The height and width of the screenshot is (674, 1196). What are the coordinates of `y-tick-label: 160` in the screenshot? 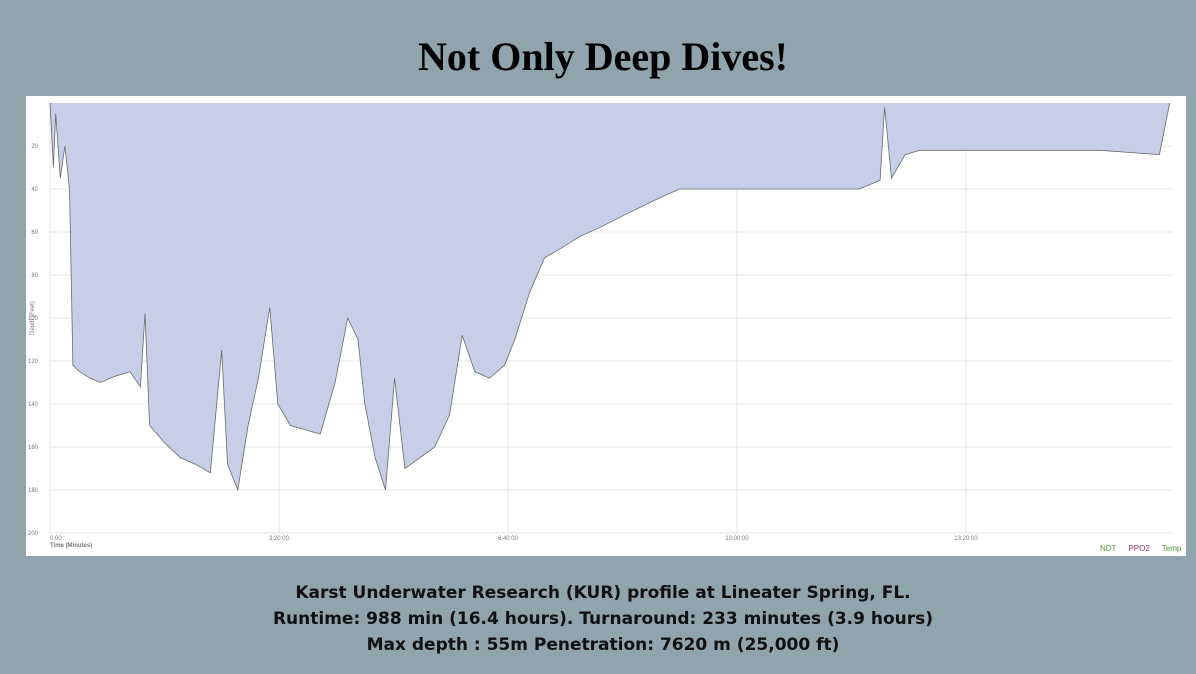 It's located at (33, 448).